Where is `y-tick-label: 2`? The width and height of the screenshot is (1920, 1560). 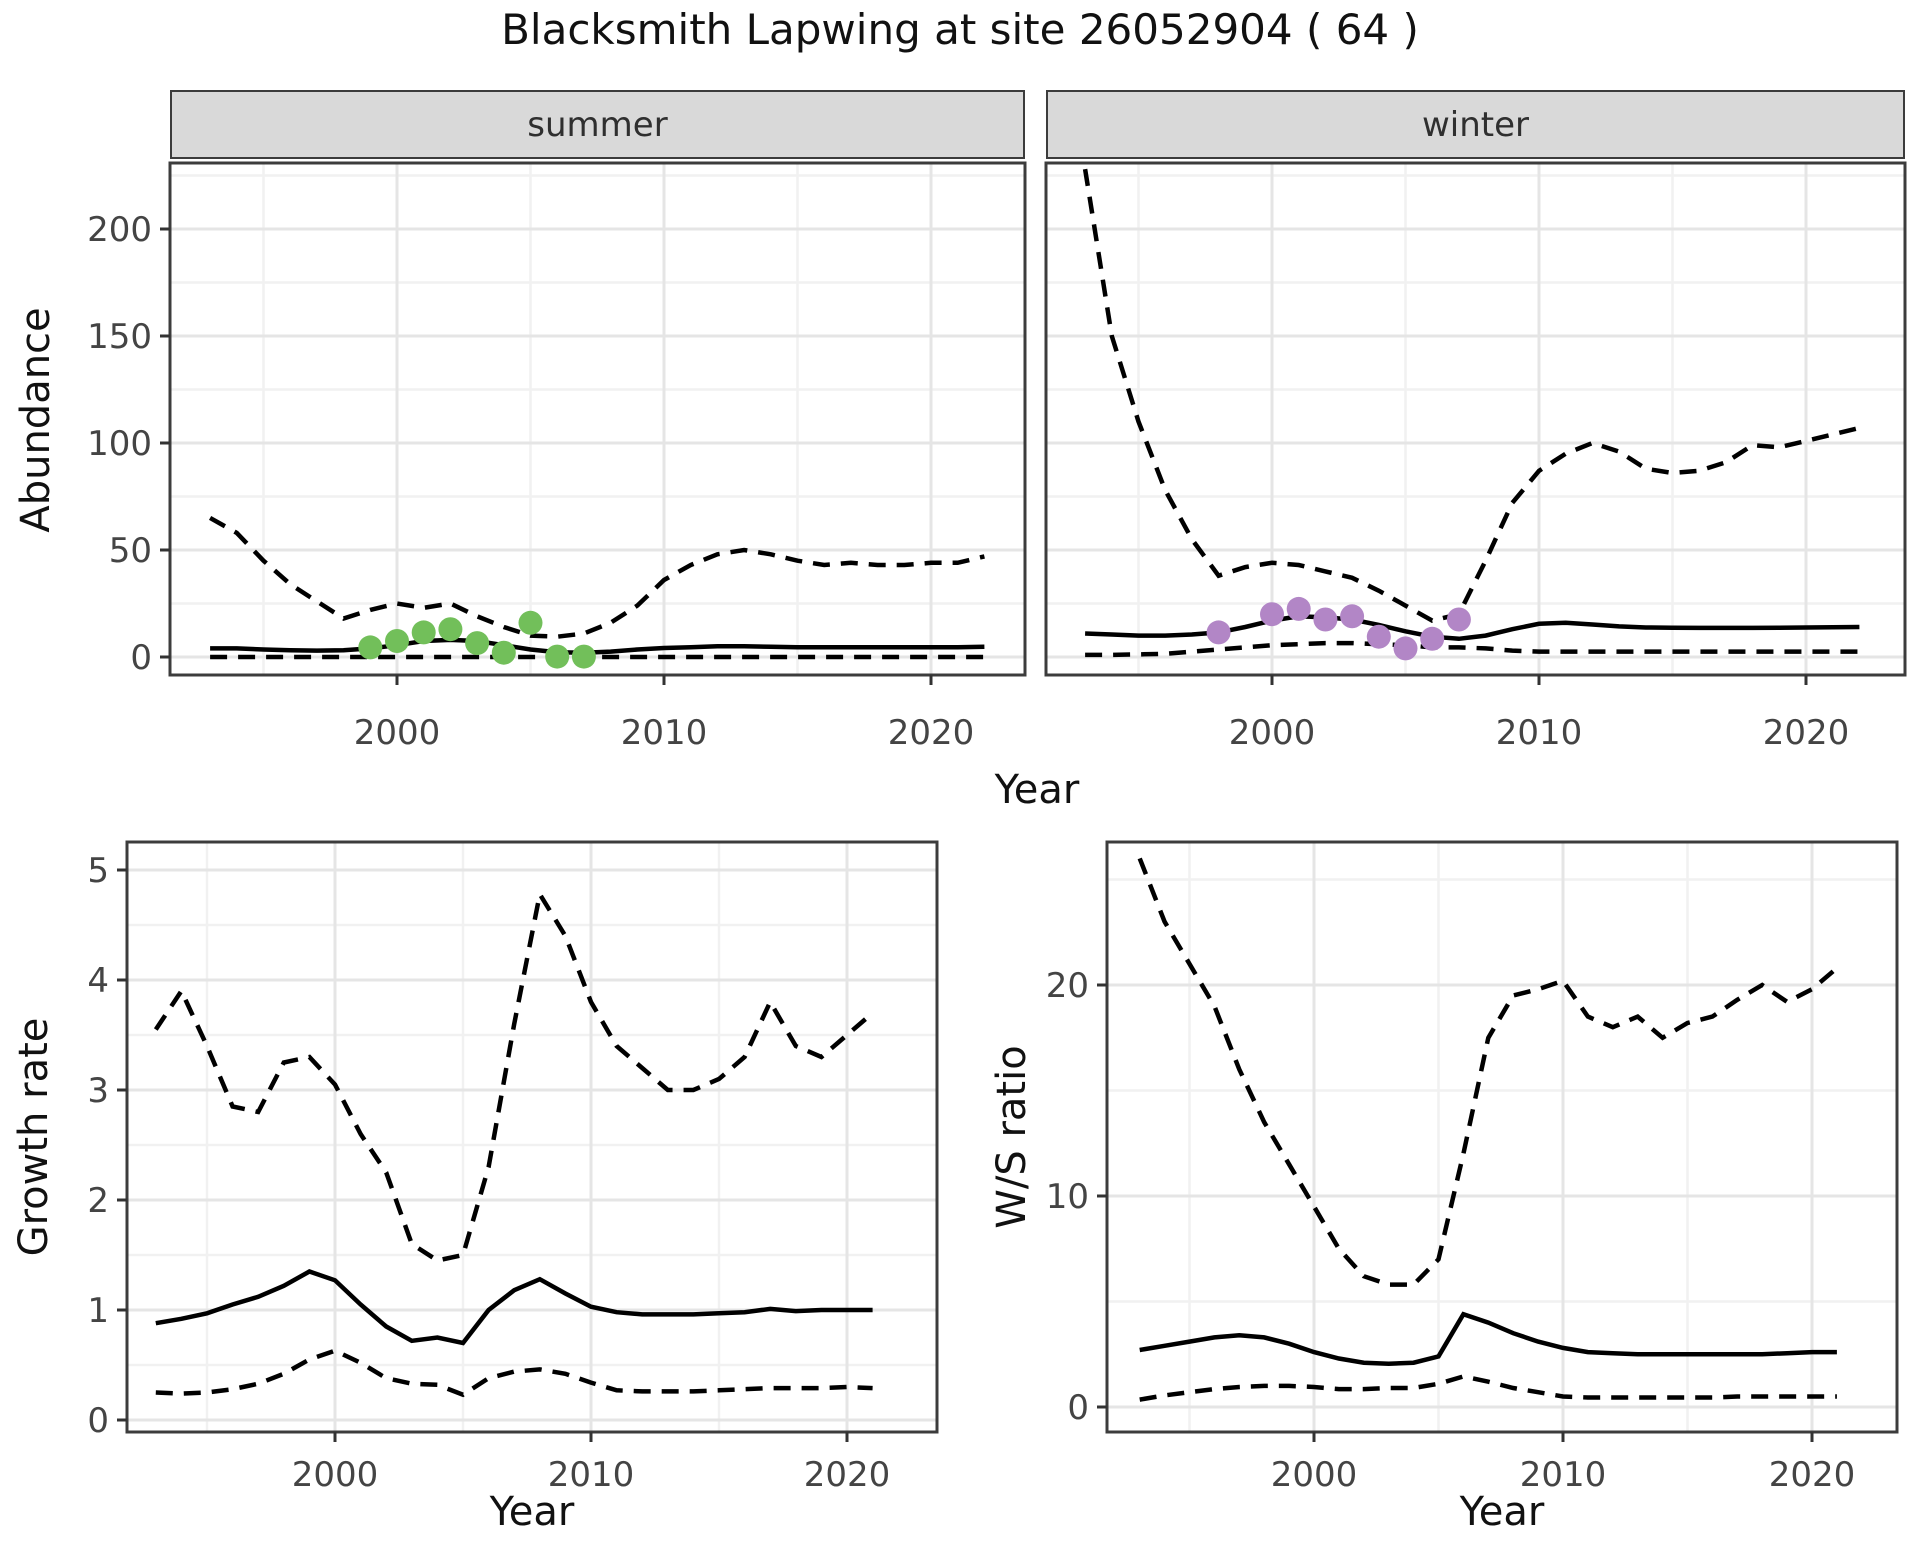
y-tick-label: 2 is located at coordinates (98, 1201).